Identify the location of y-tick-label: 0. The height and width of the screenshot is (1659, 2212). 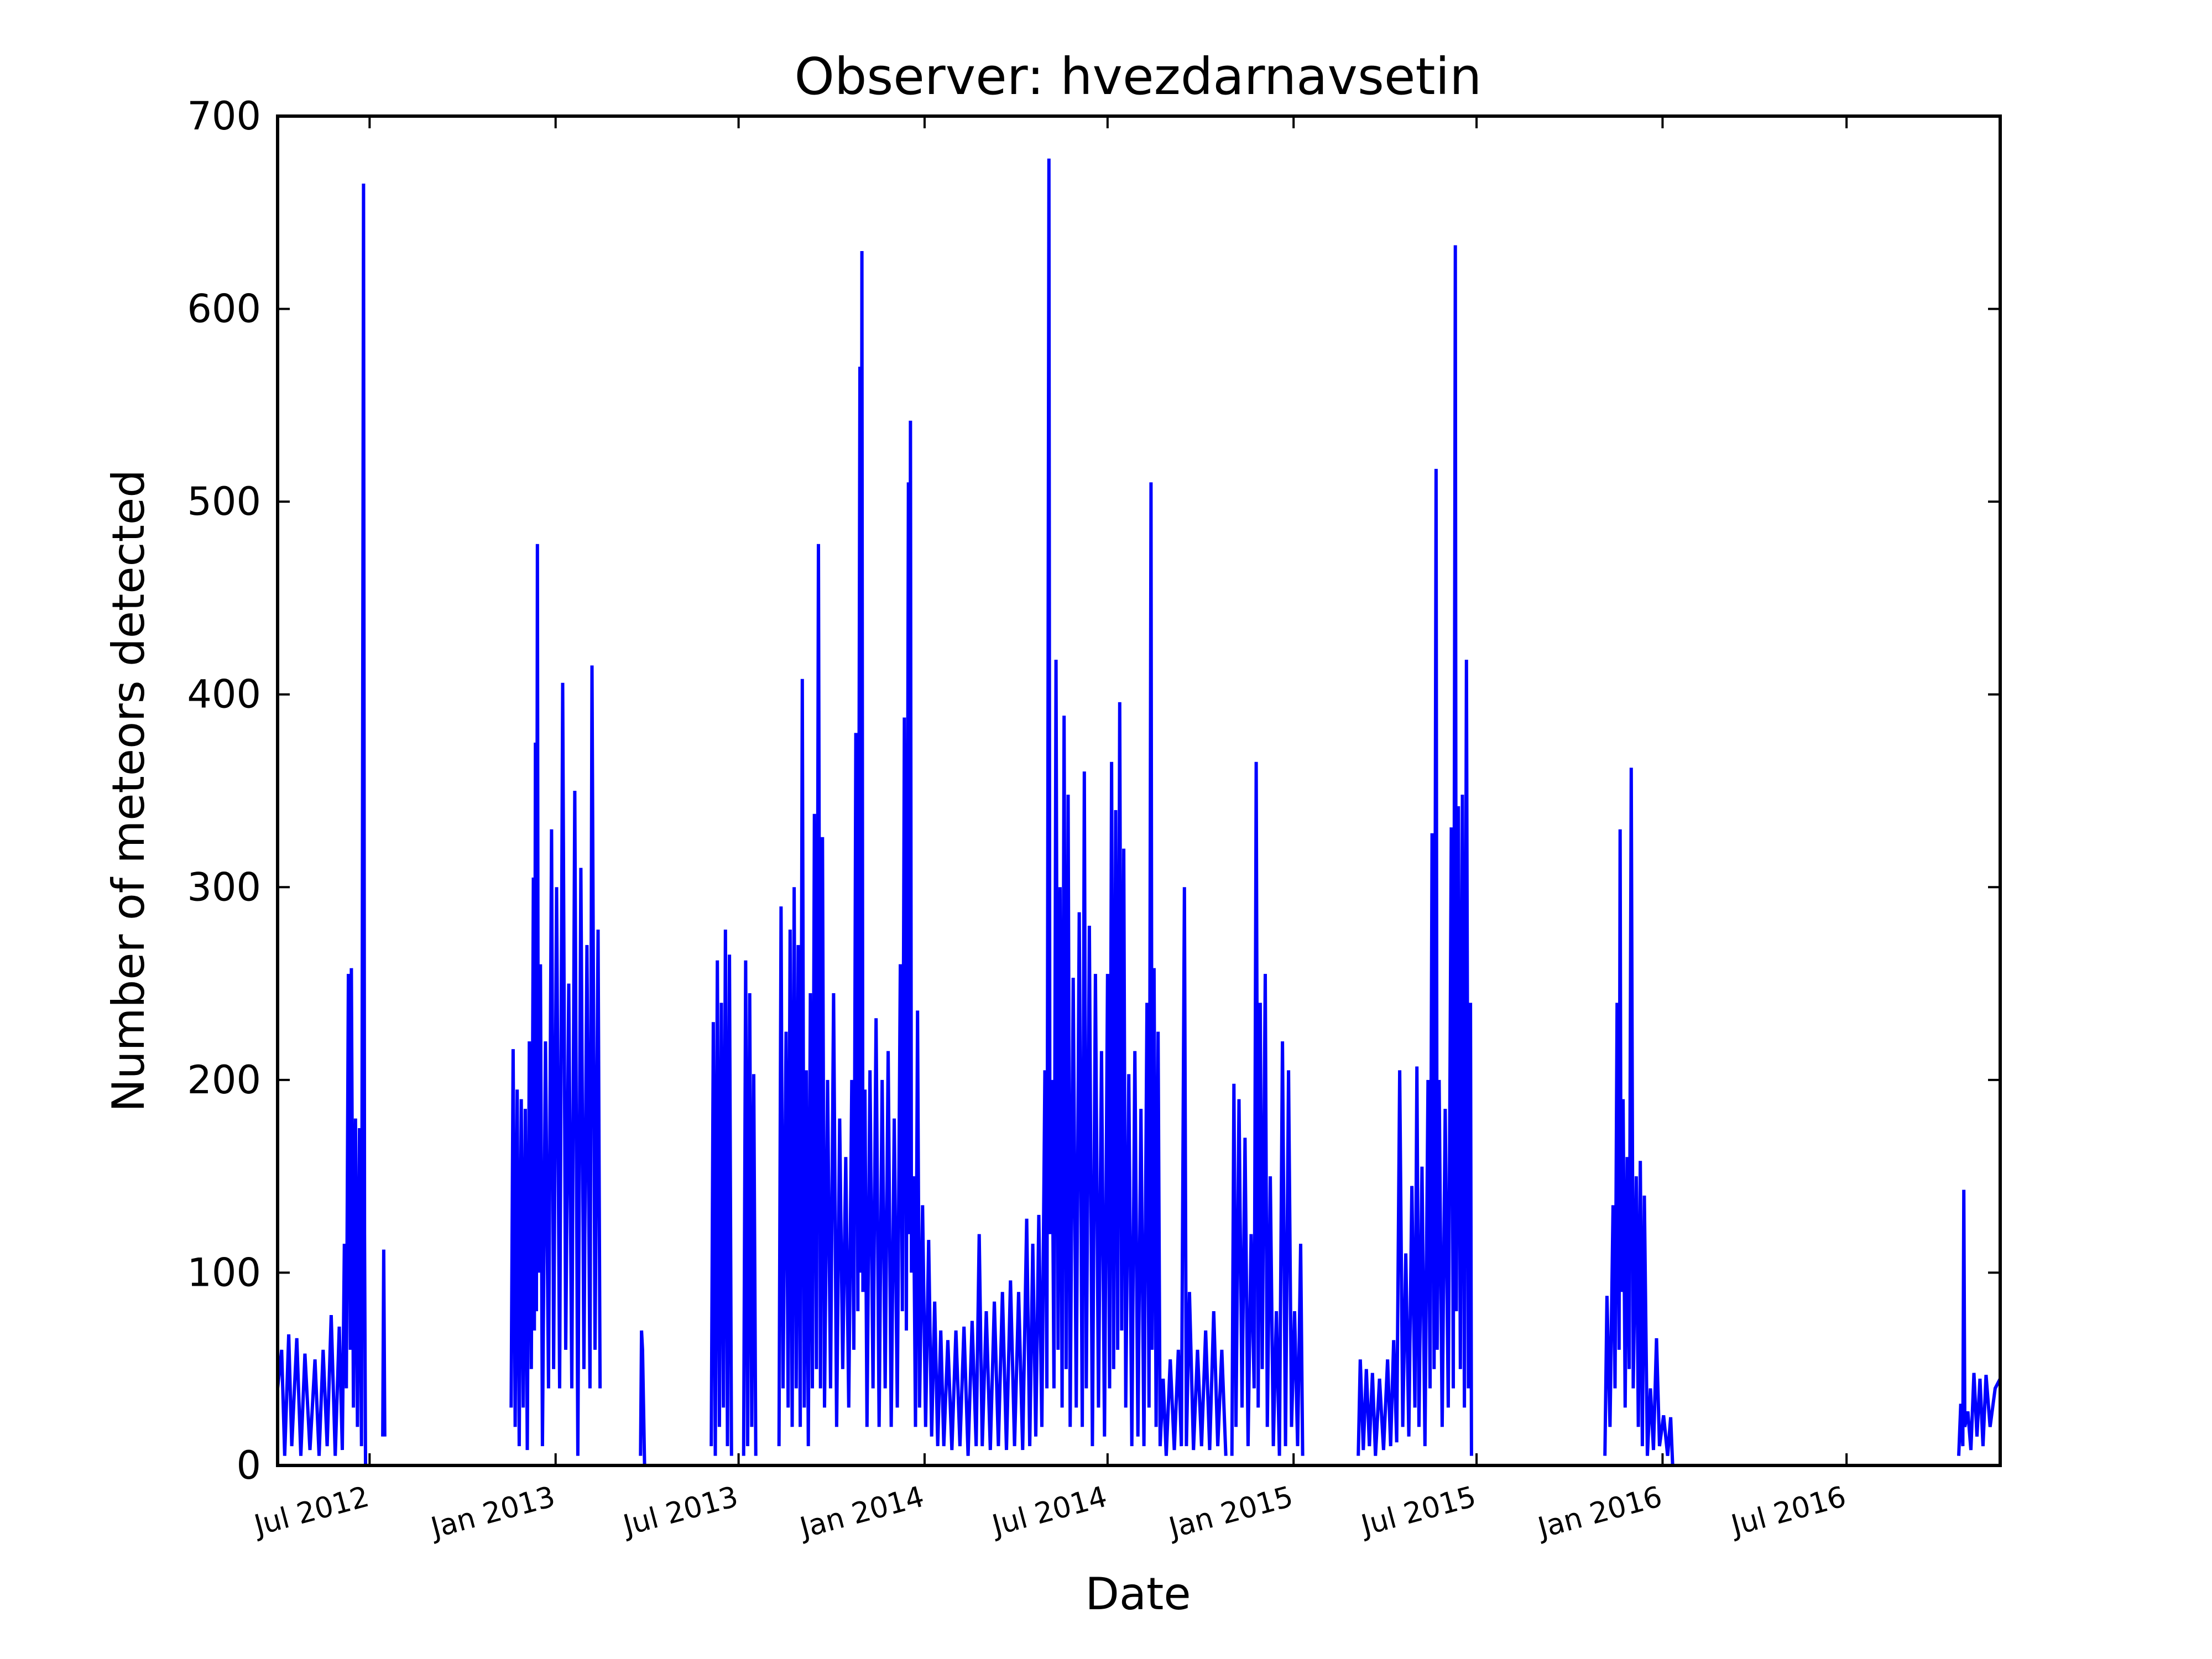
(249, 1466).